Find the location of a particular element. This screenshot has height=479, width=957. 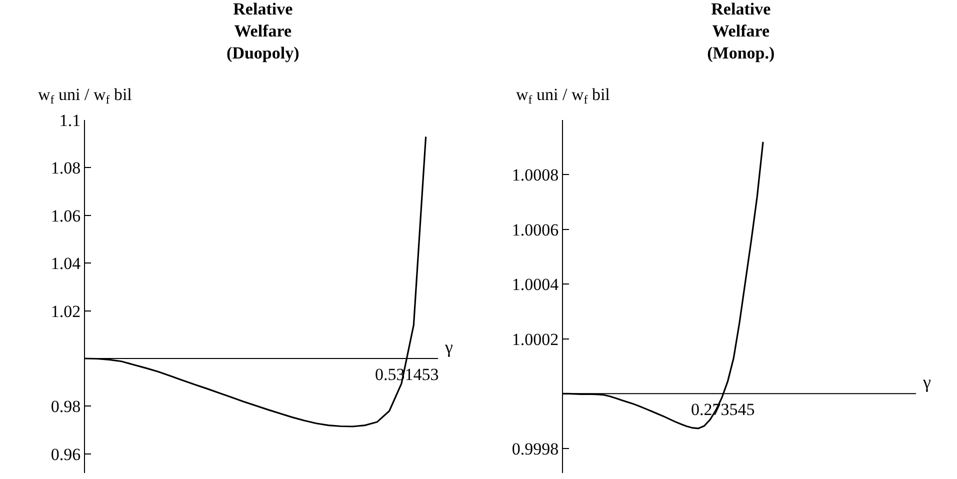

y-tick-label: 1.0008 is located at coordinates (535, 175).